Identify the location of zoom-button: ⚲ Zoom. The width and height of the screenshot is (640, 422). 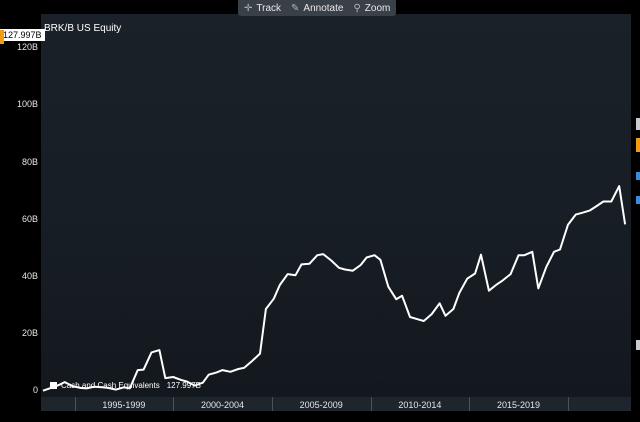
(371, 8).